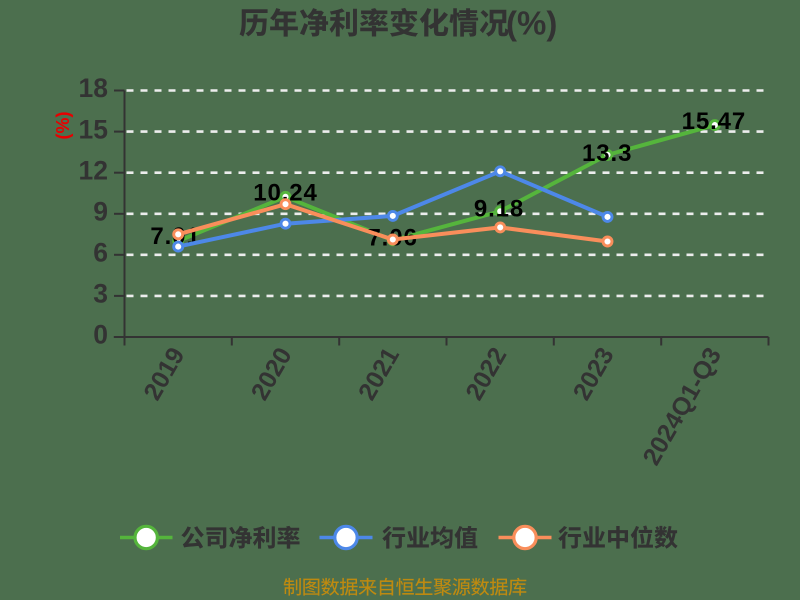 The height and width of the screenshot is (600, 800). I want to click on svg-text: 3, so click(100, 294).